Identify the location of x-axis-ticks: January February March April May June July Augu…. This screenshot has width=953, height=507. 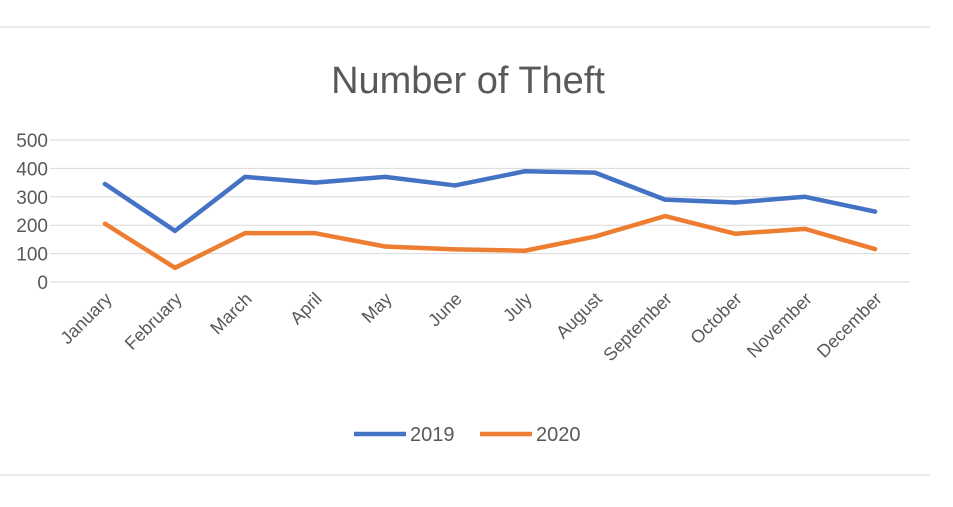
(470, 327).